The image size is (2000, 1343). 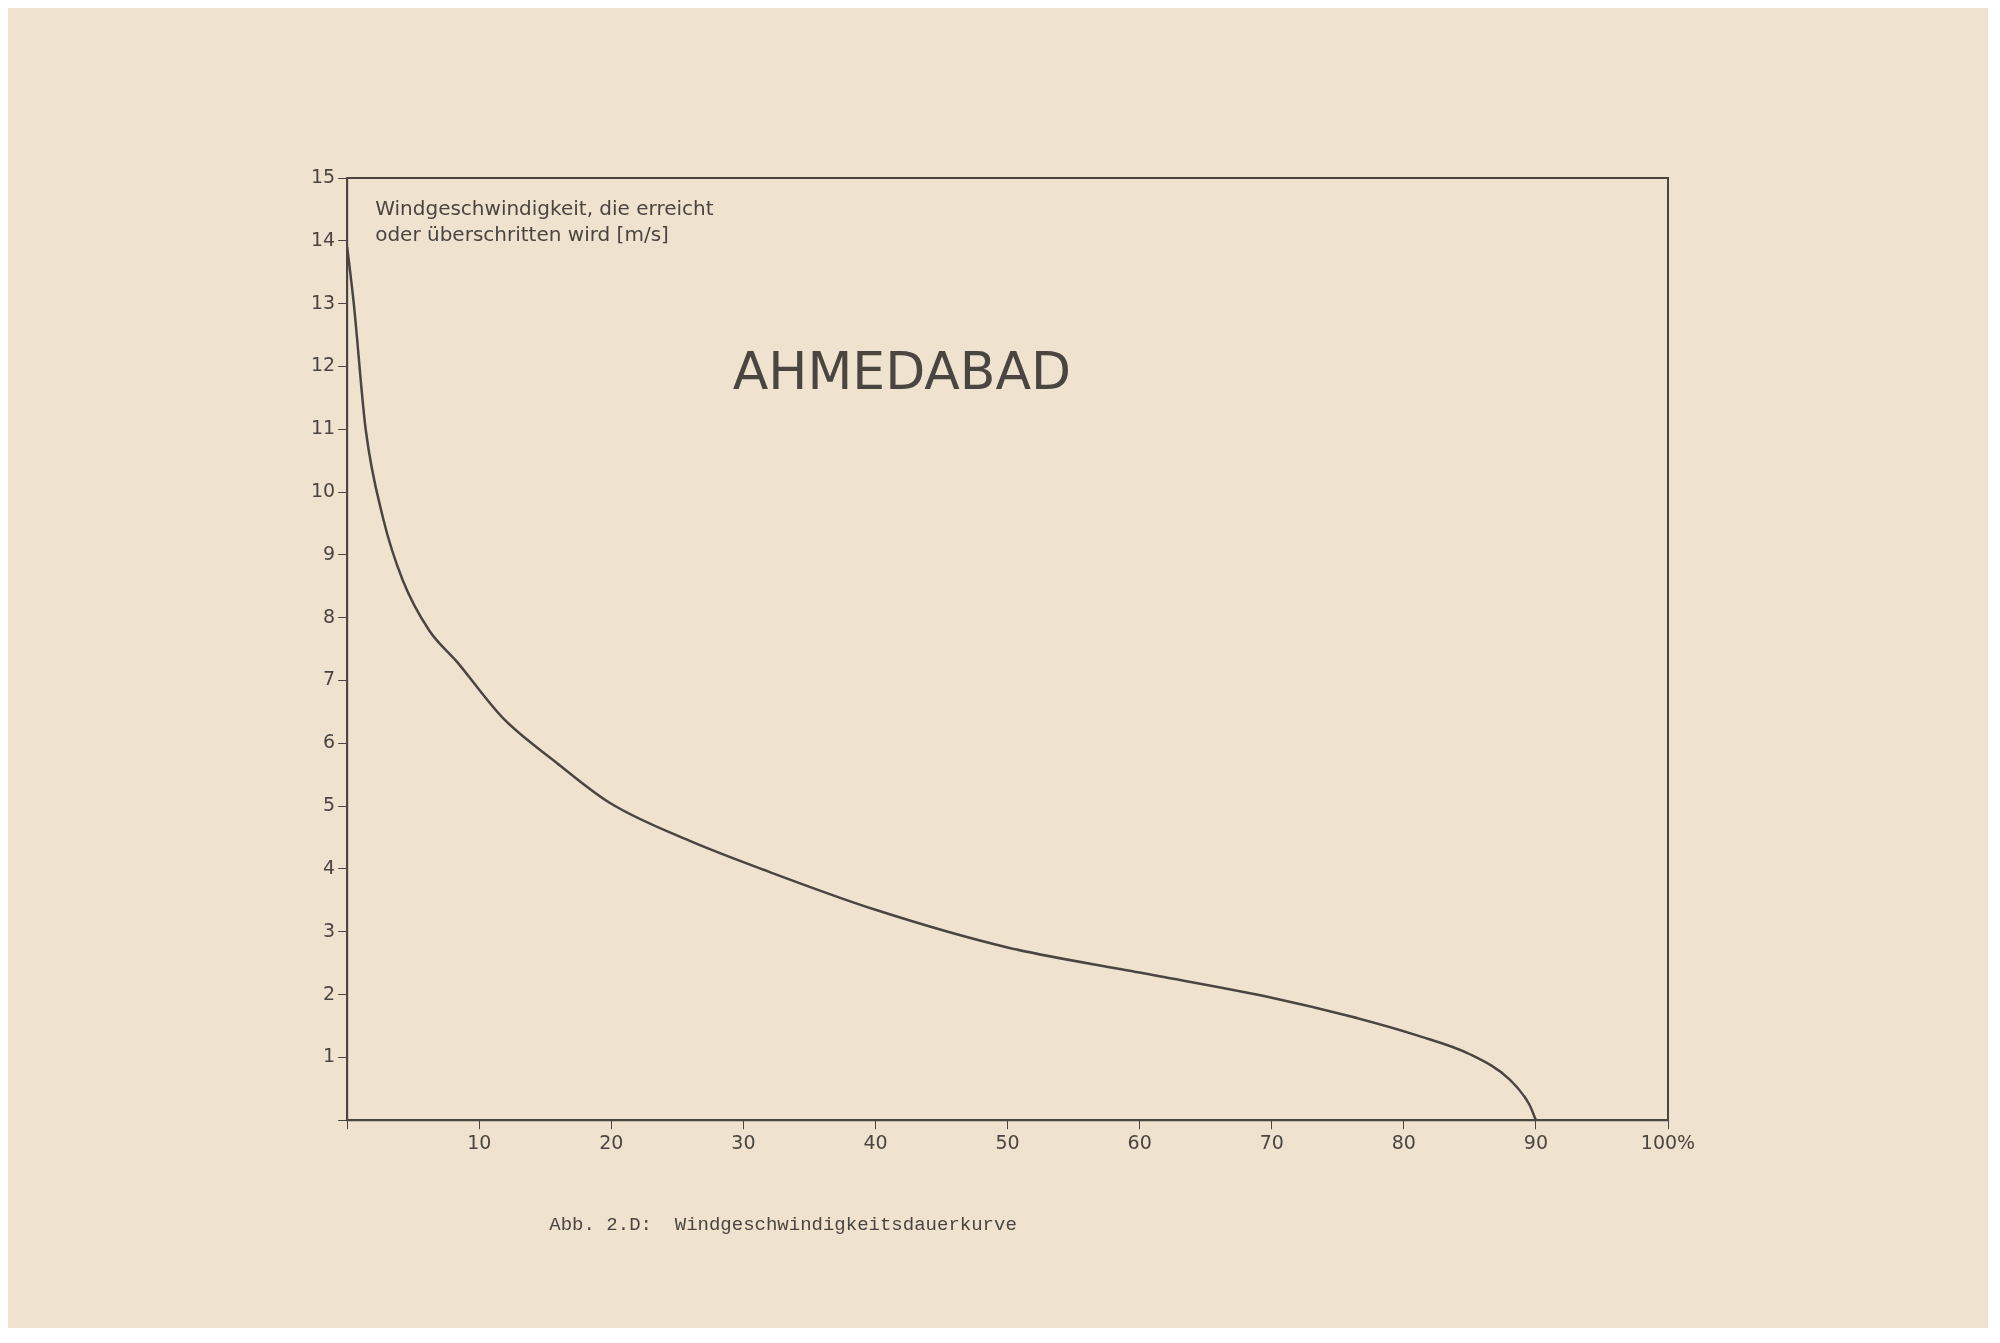 I want to click on y-tick-label: 14, so click(x=323, y=238).